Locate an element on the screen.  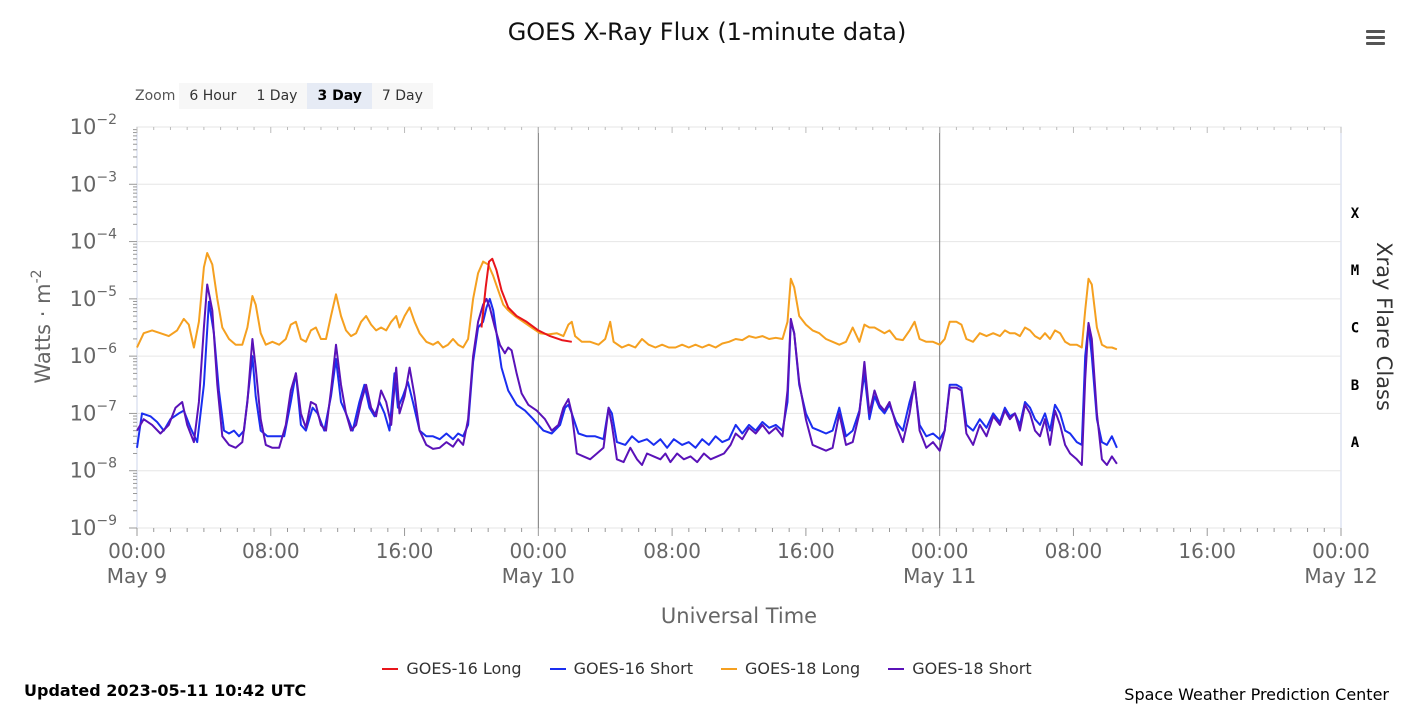
legend-label: GOES-16 Long is located at coordinates (464, 668).